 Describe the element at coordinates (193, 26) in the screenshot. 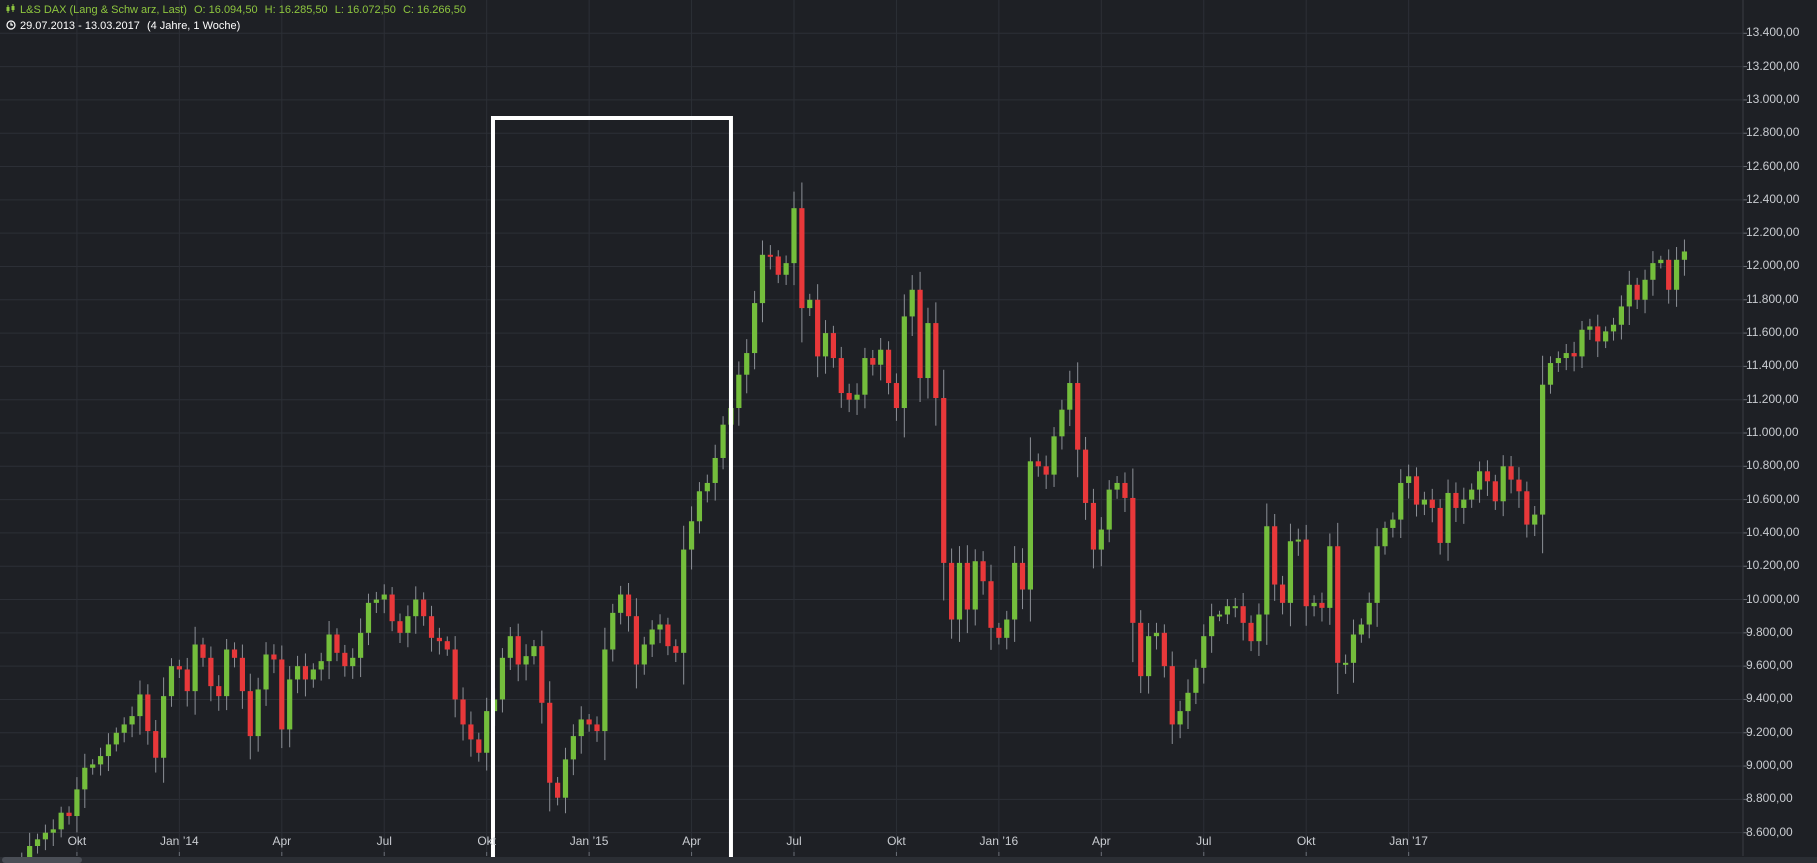

I see `period-label: (4 Jahre, 1 Woche)` at that location.